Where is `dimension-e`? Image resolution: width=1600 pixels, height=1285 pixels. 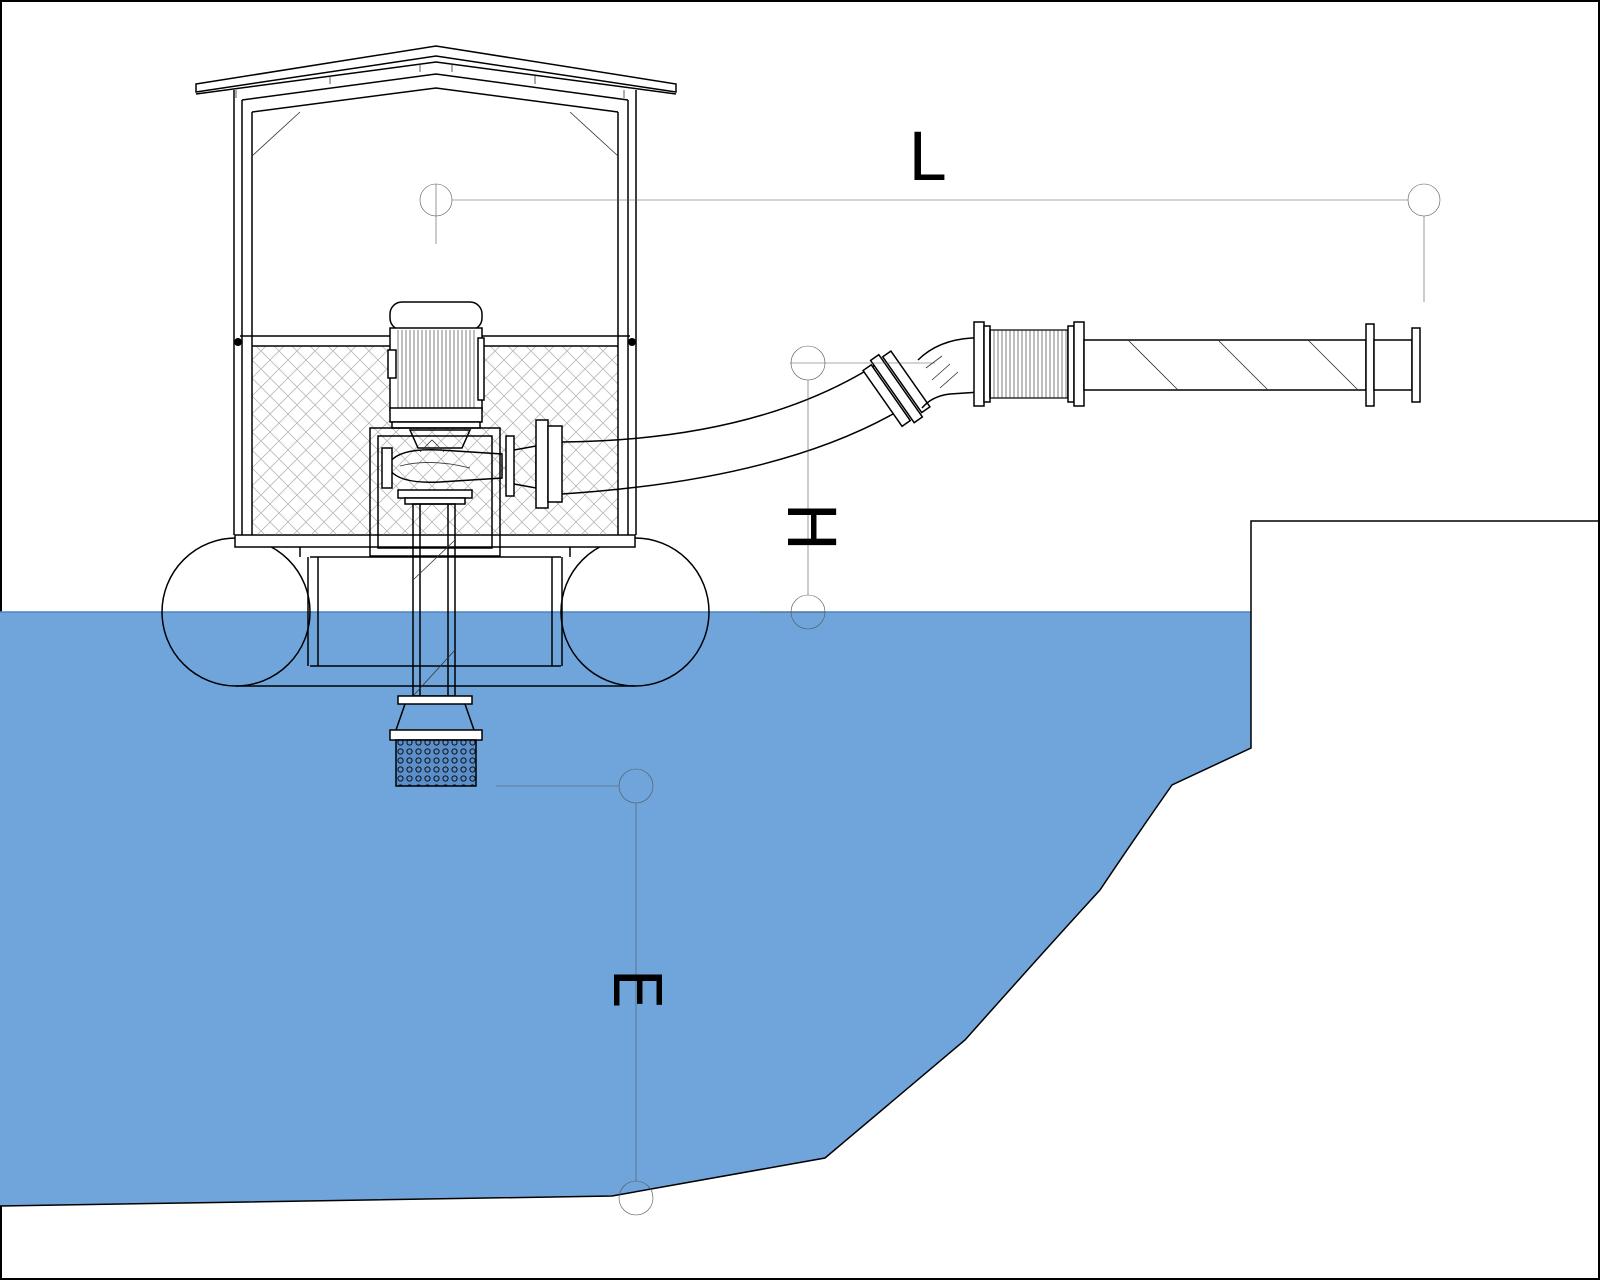
dimension-e is located at coordinates (575, 992).